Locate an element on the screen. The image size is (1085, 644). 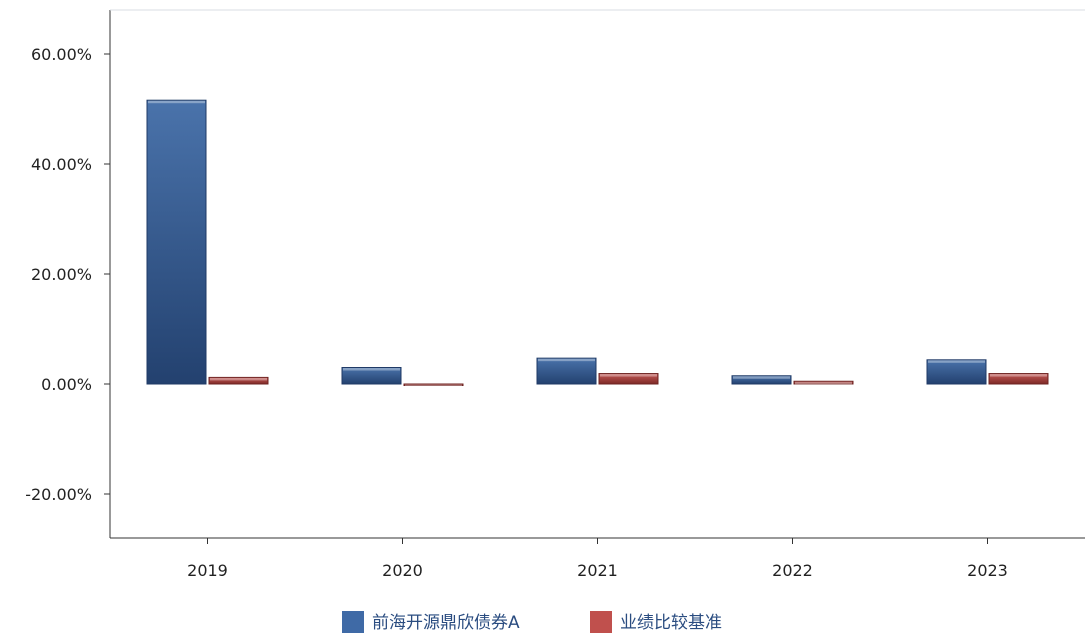
bar-fund-2021 is located at coordinates (566, 371).